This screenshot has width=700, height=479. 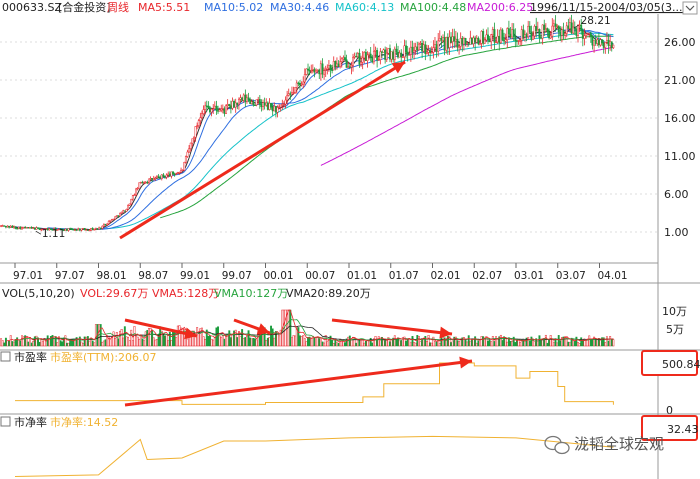 I want to click on pe-arrow, so click(x=298, y=381).